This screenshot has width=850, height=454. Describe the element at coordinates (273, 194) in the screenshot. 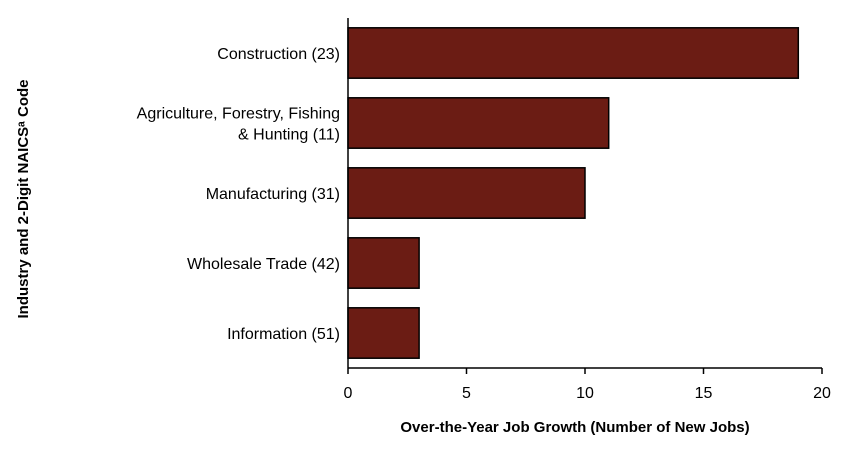

I see `category-label-2: Manufacturing (31)` at that location.